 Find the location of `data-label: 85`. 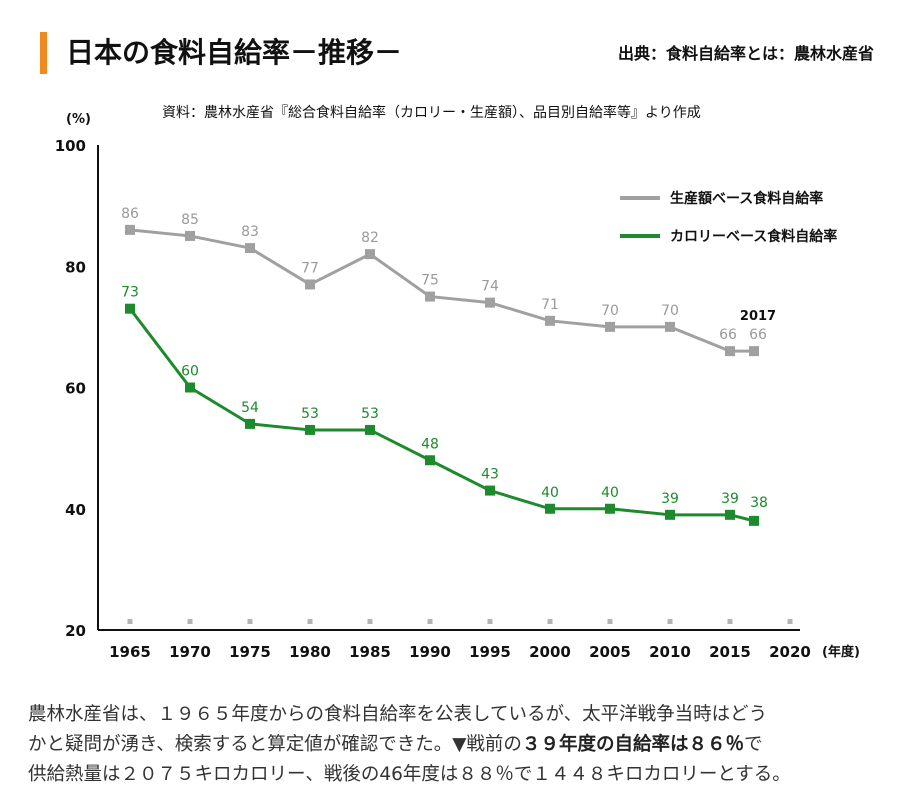

data-label: 85 is located at coordinates (190, 220).